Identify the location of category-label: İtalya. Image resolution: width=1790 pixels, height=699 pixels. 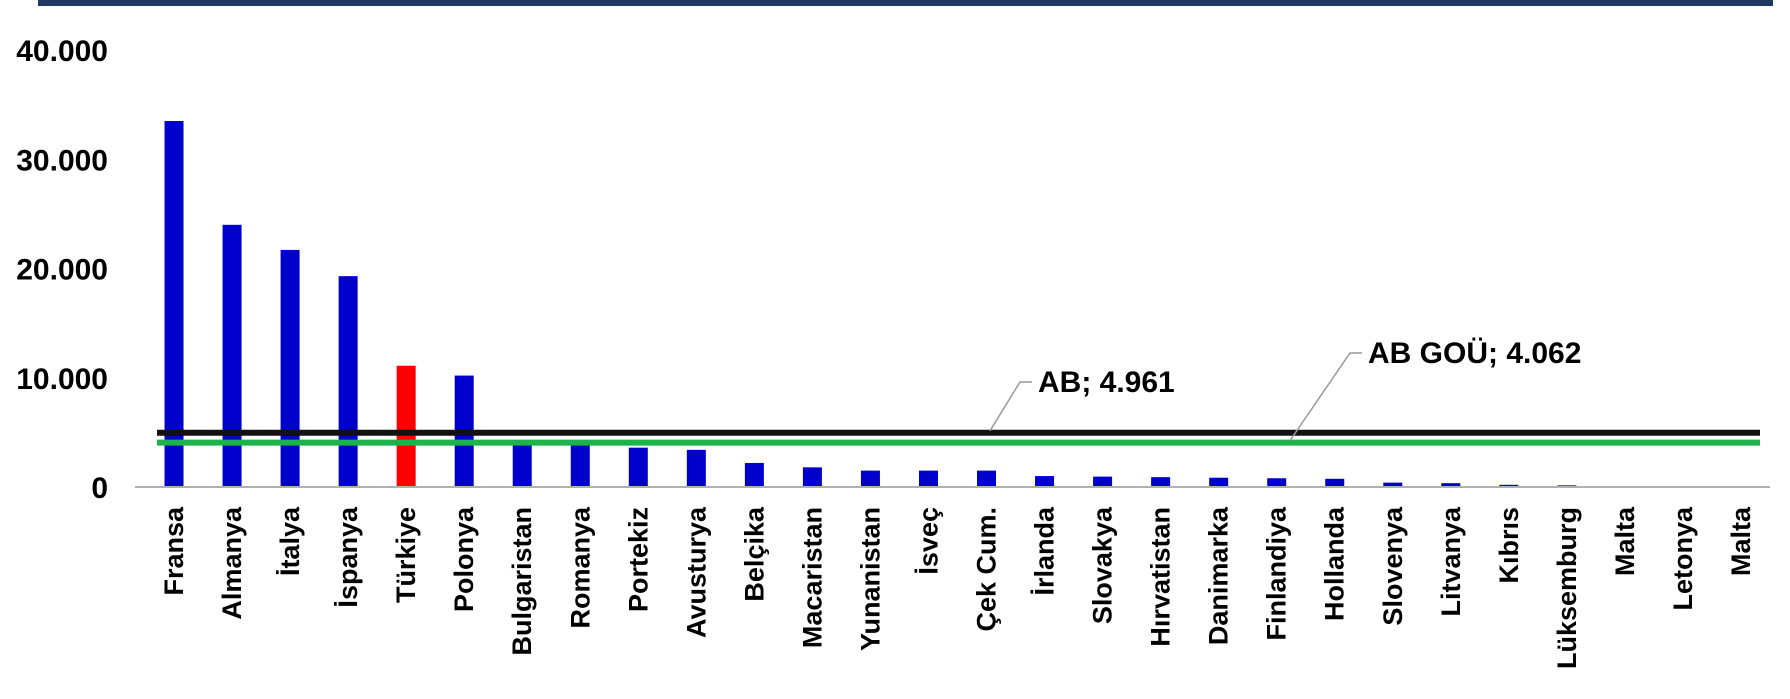
(290, 541).